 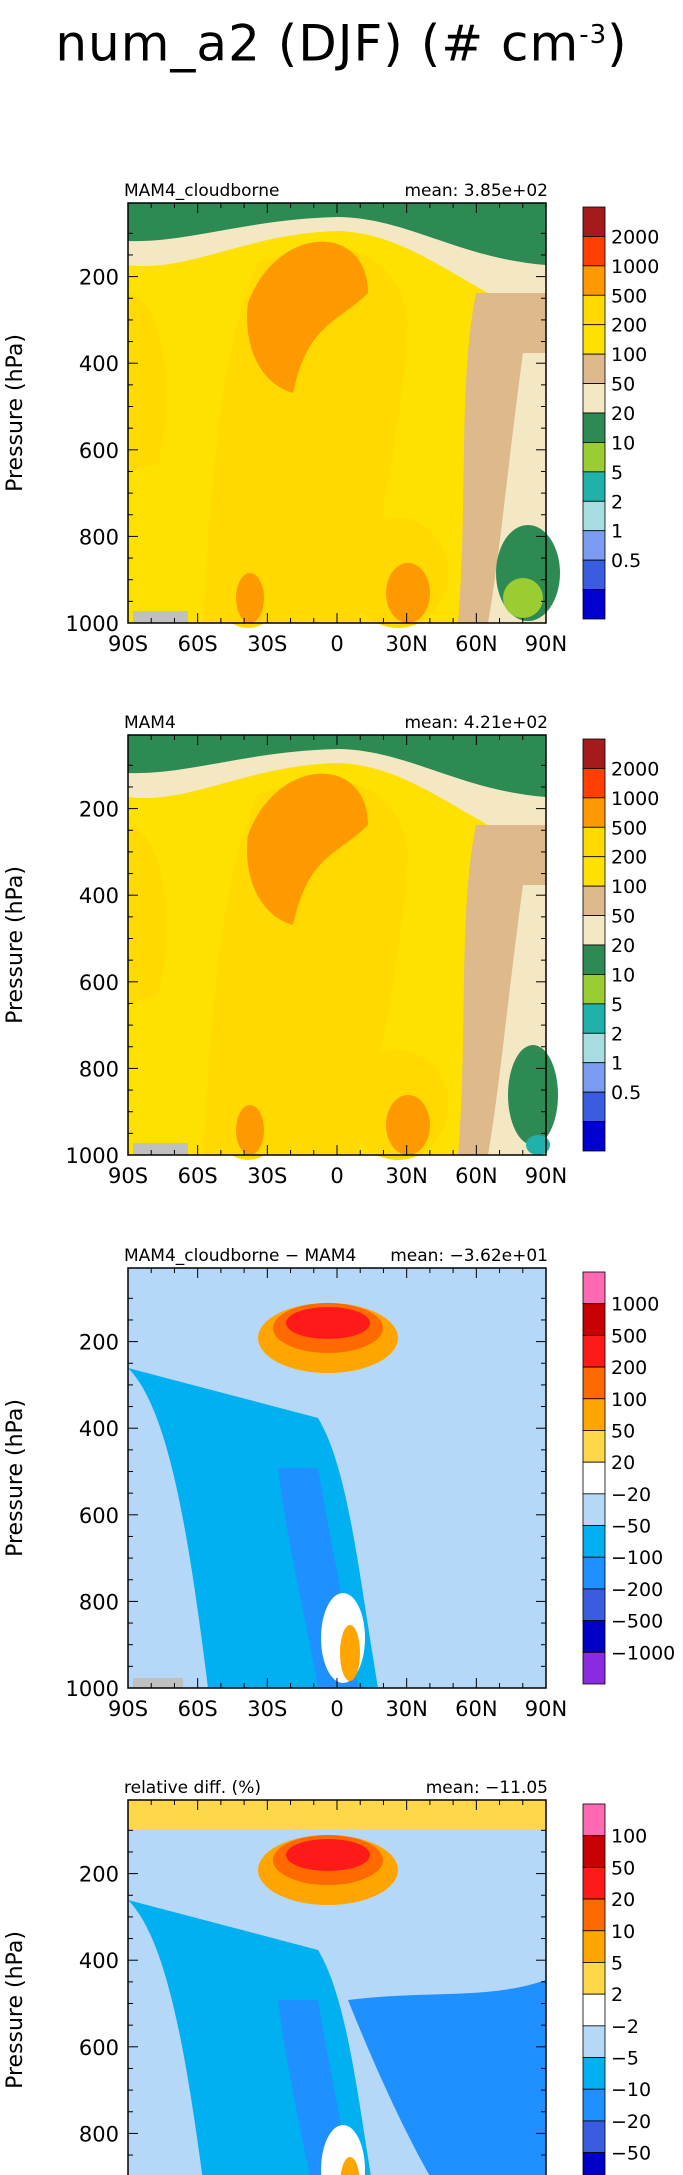 What do you see at coordinates (240, 1256) in the screenshot?
I see `panel-3-title: MAM4_cloudborne − MAM4` at bounding box center [240, 1256].